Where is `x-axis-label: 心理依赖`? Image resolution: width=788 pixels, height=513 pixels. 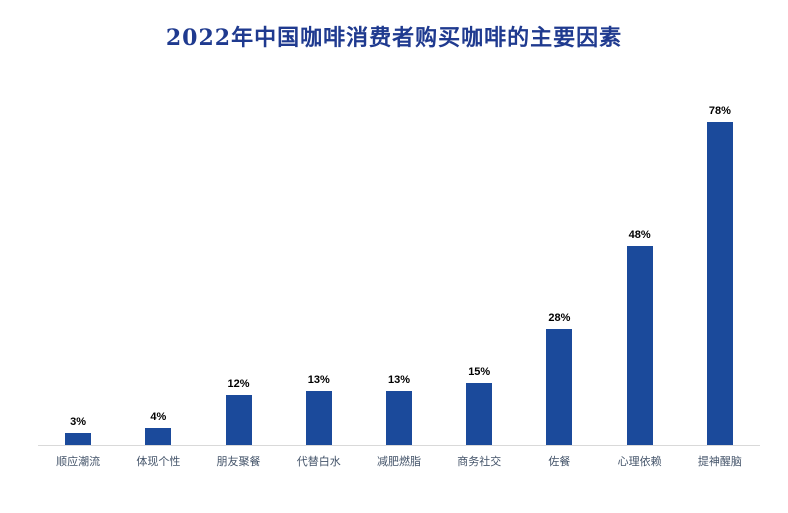
x-axis-label: 心理依赖 is located at coordinates (639, 461).